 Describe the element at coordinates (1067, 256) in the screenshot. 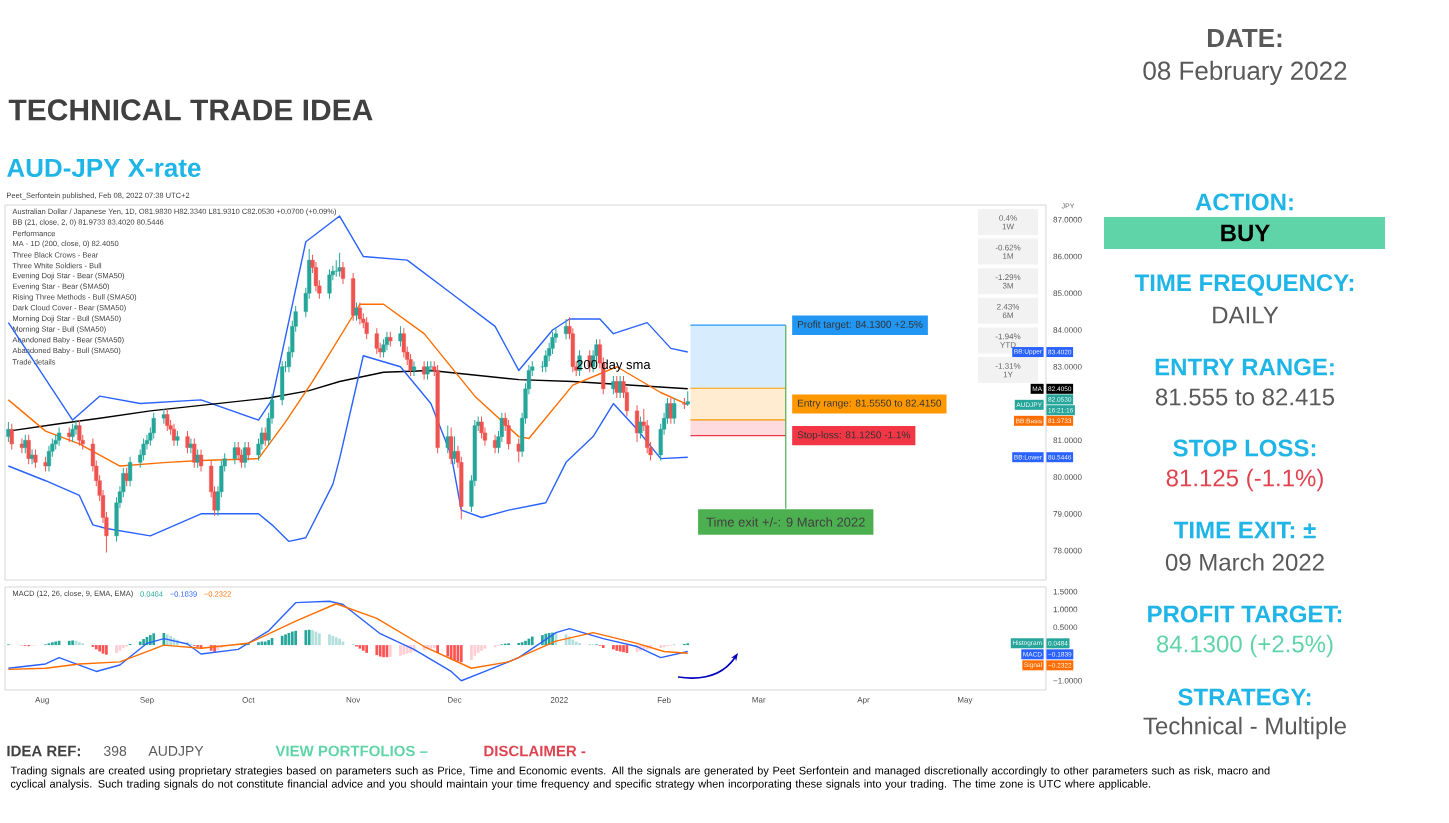

I see `y-tick-label: 86.0000` at that location.